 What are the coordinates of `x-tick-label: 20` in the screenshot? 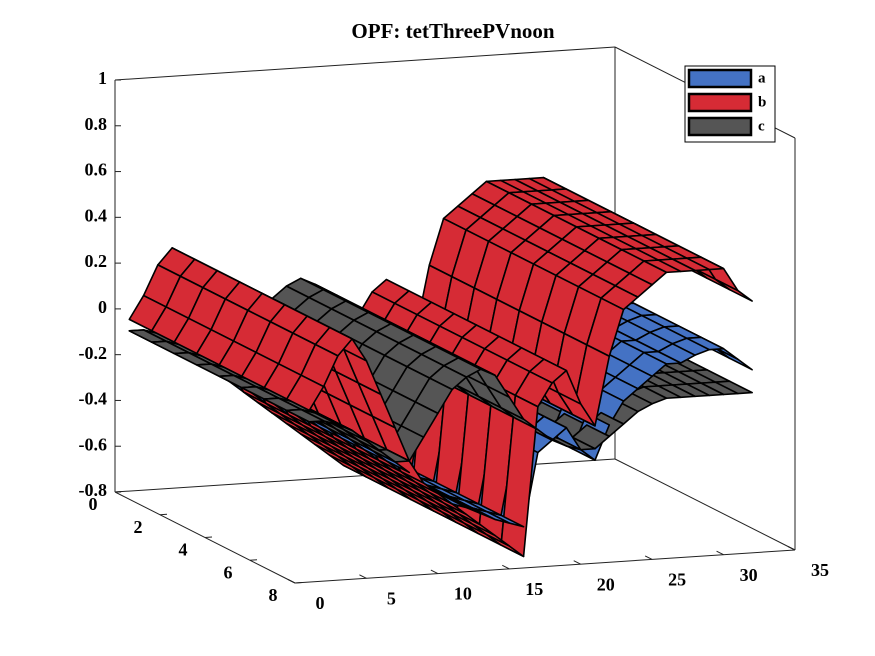 It's located at (606, 584).